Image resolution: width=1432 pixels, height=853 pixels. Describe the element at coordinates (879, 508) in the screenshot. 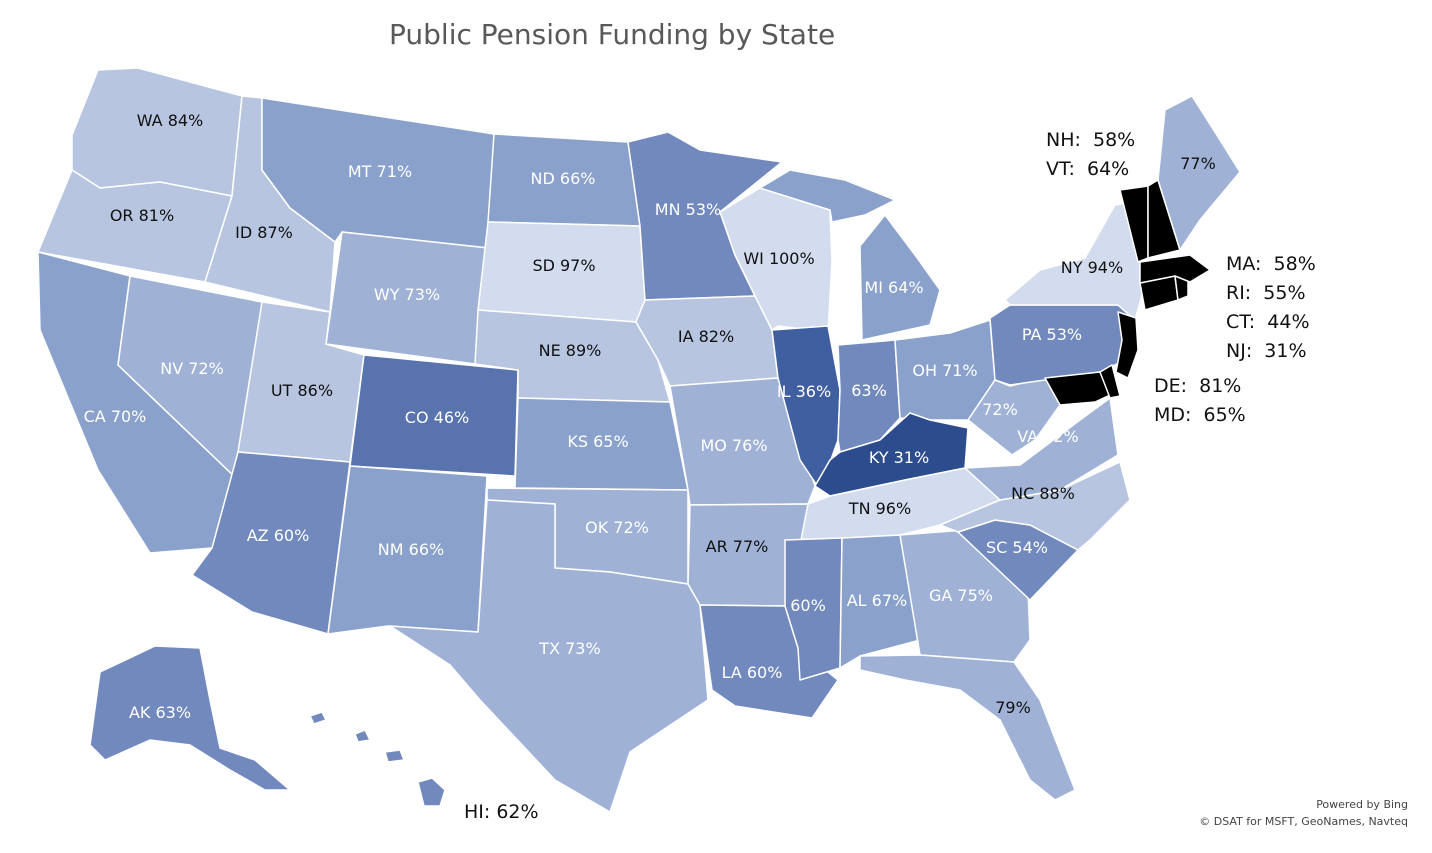

I see `state-label-tn: TN 96%` at that location.